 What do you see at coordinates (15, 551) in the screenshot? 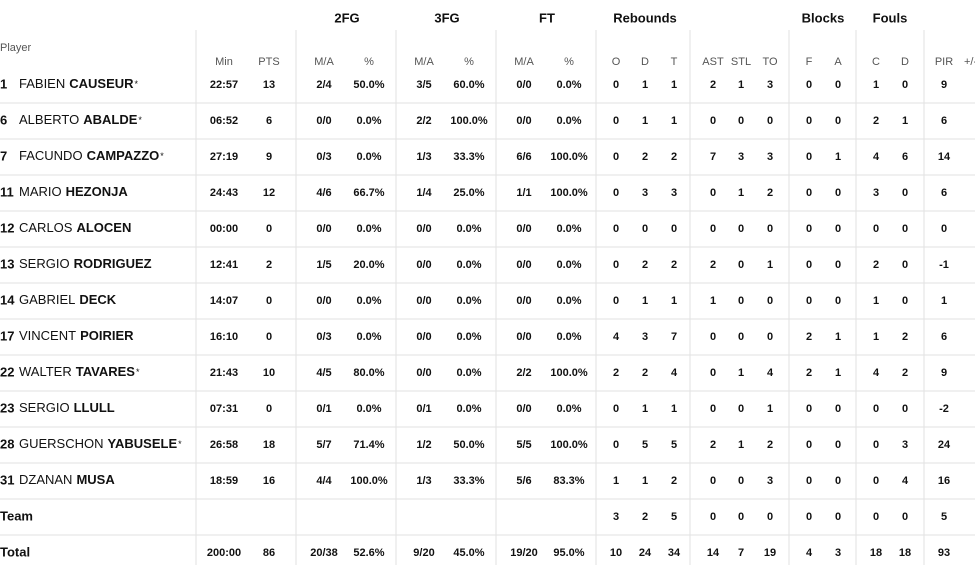
I see `row-label: Total` at bounding box center [15, 551].